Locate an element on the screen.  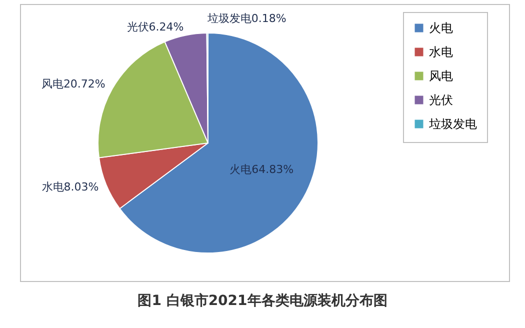
legend-label: 垃圾发电 is located at coordinates (452, 124).